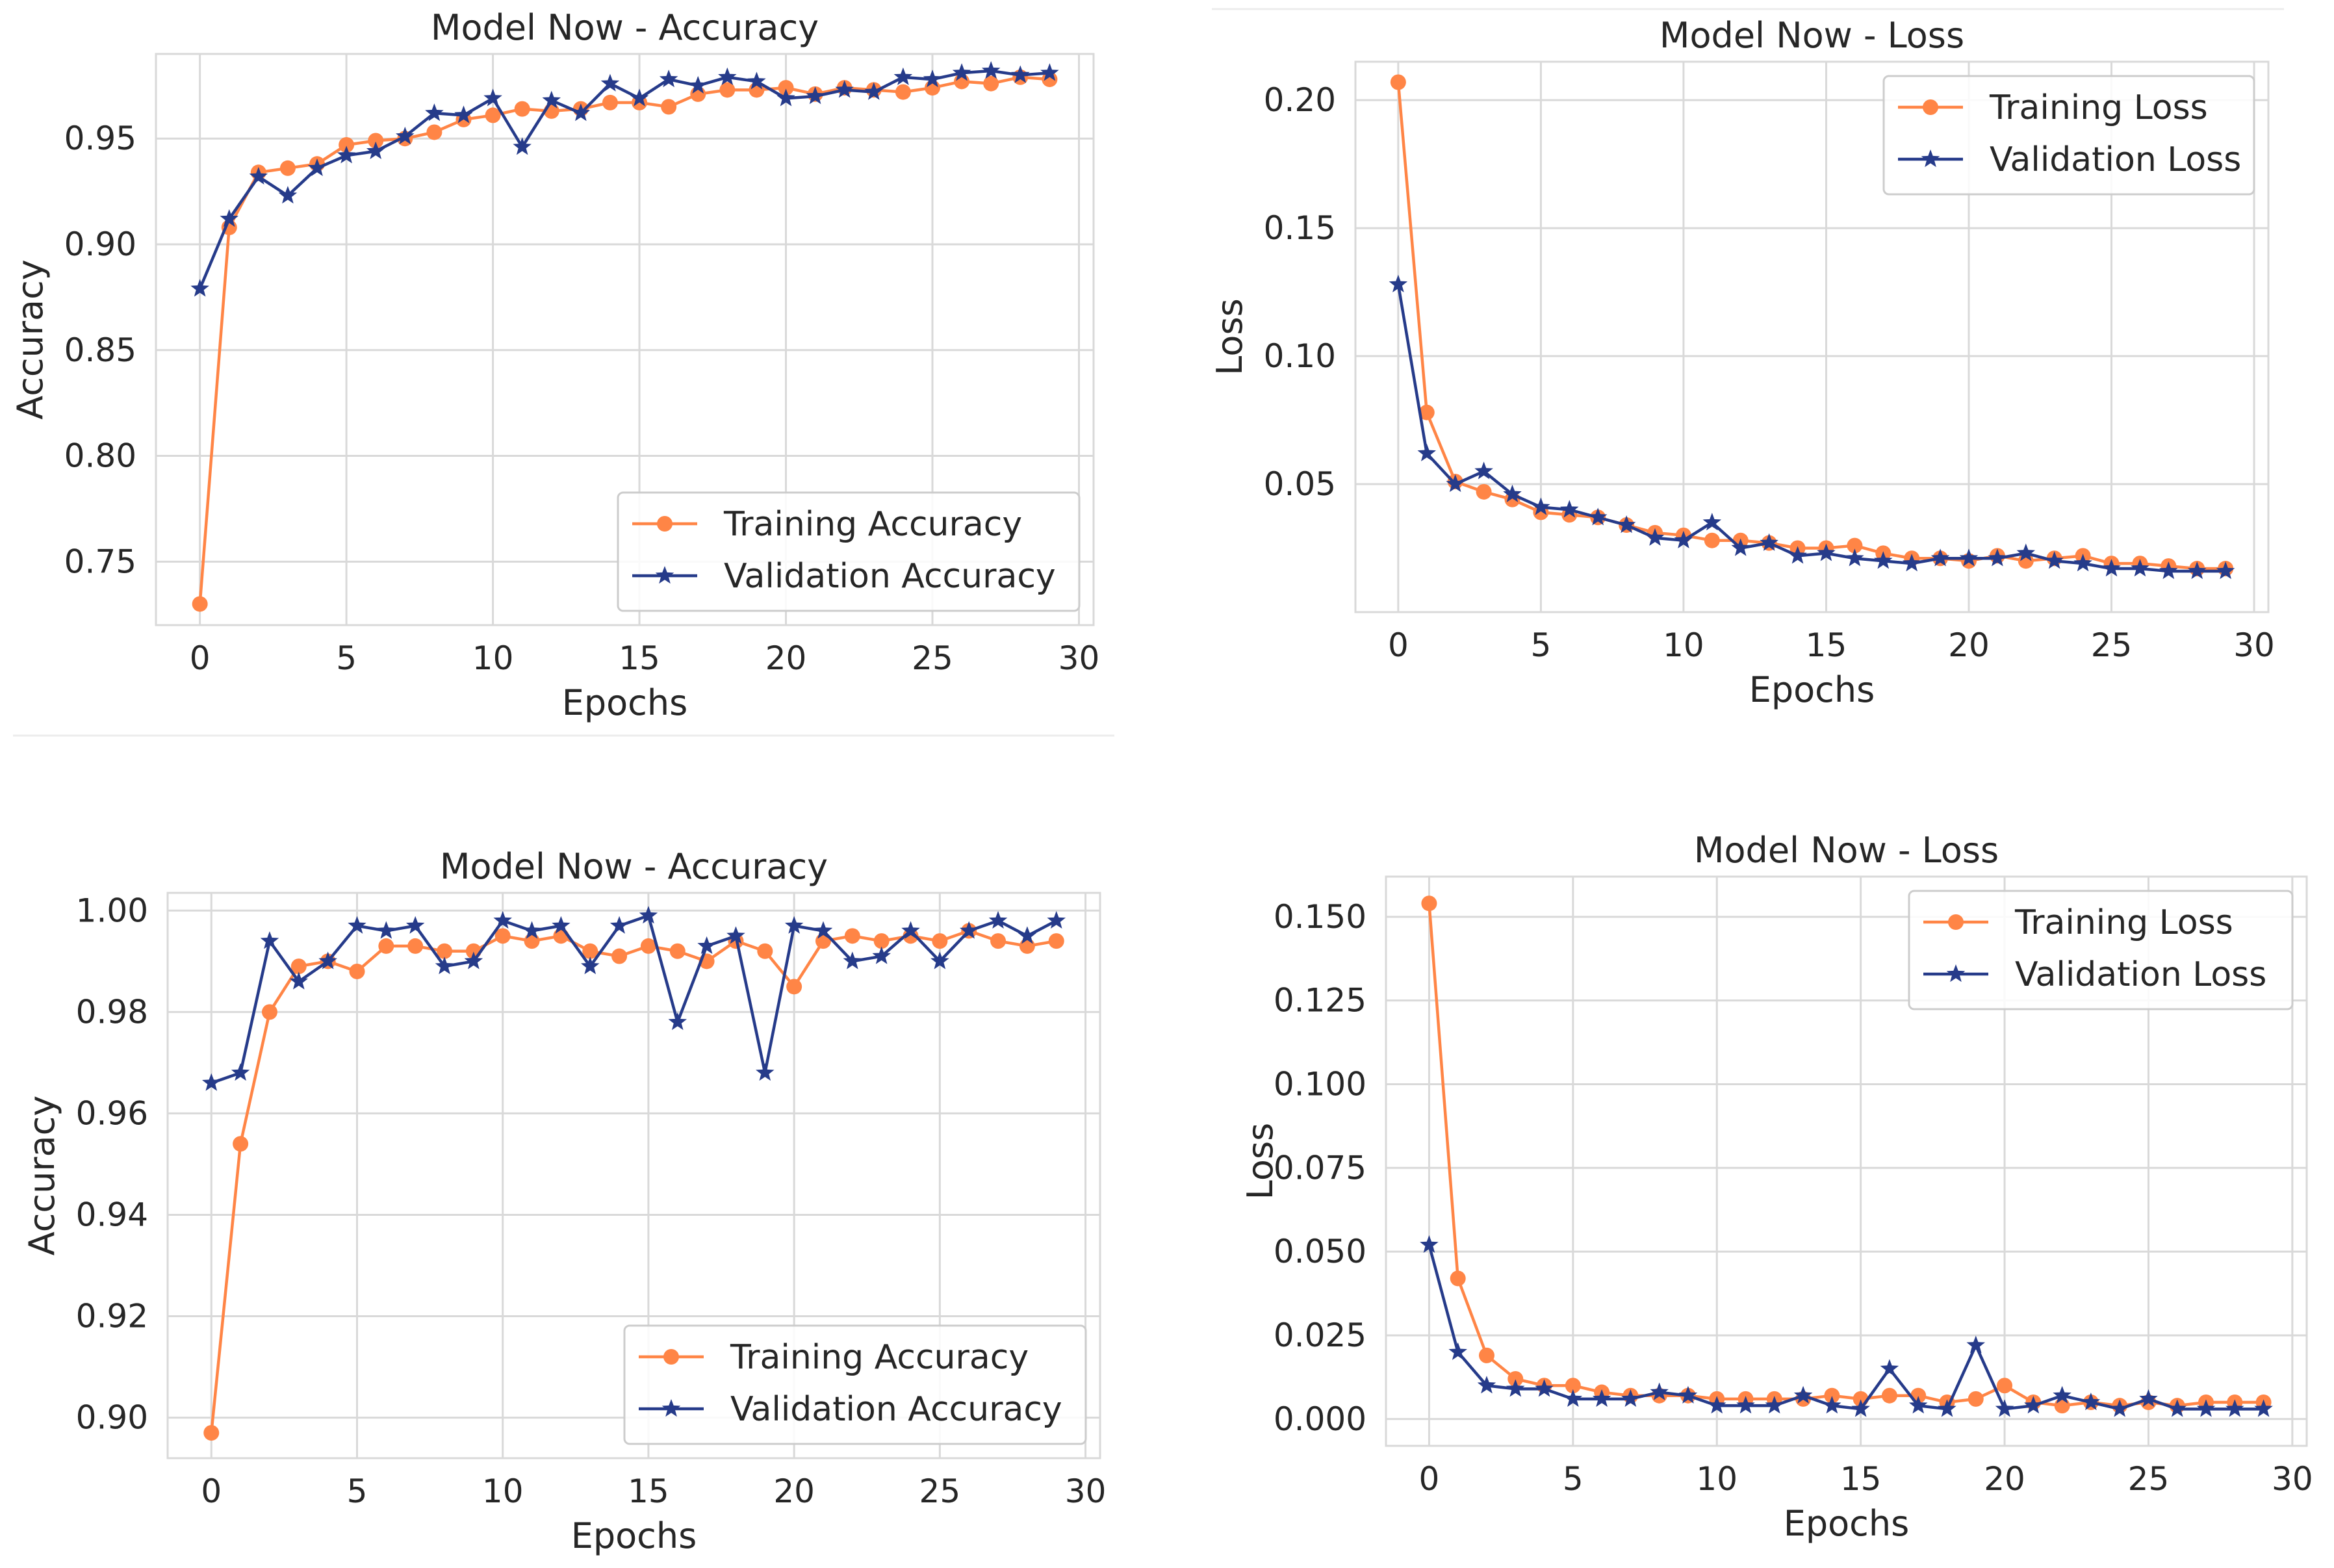  I want to click on y-tick-label: 0.80, so click(100, 456).